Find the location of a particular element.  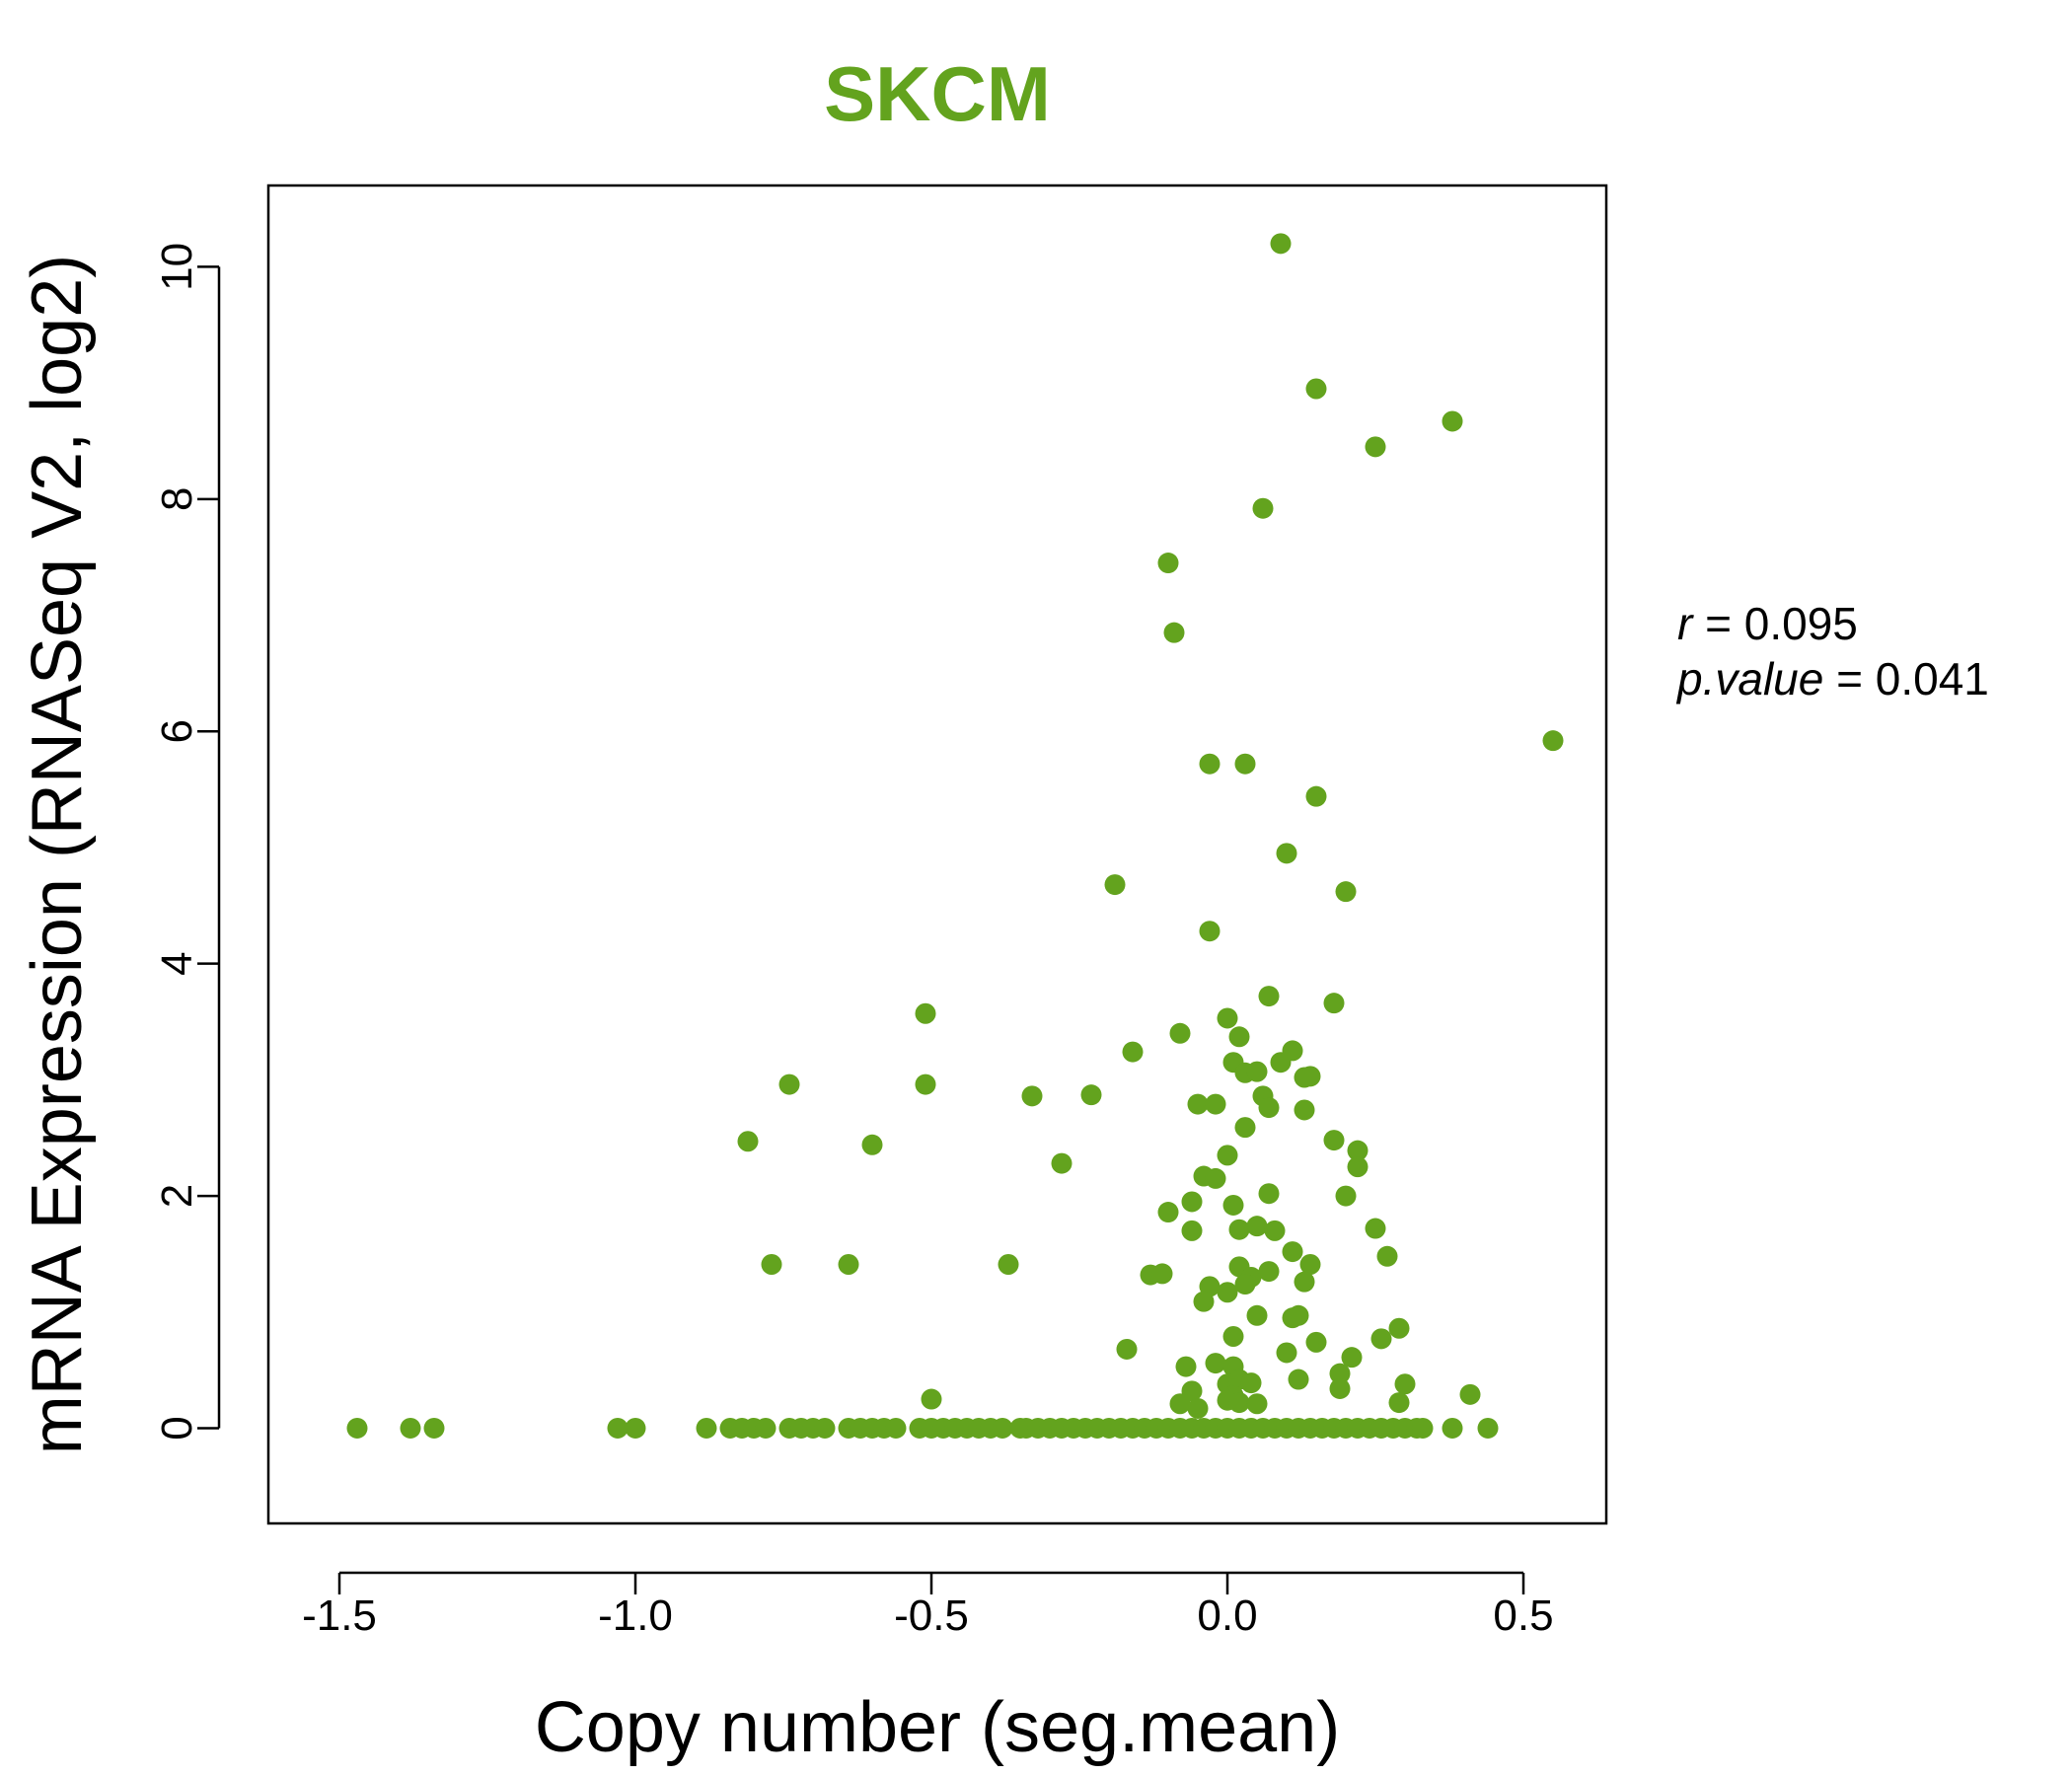

correlation-stat: r = 0.095 is located at coordinates (1768, 624).